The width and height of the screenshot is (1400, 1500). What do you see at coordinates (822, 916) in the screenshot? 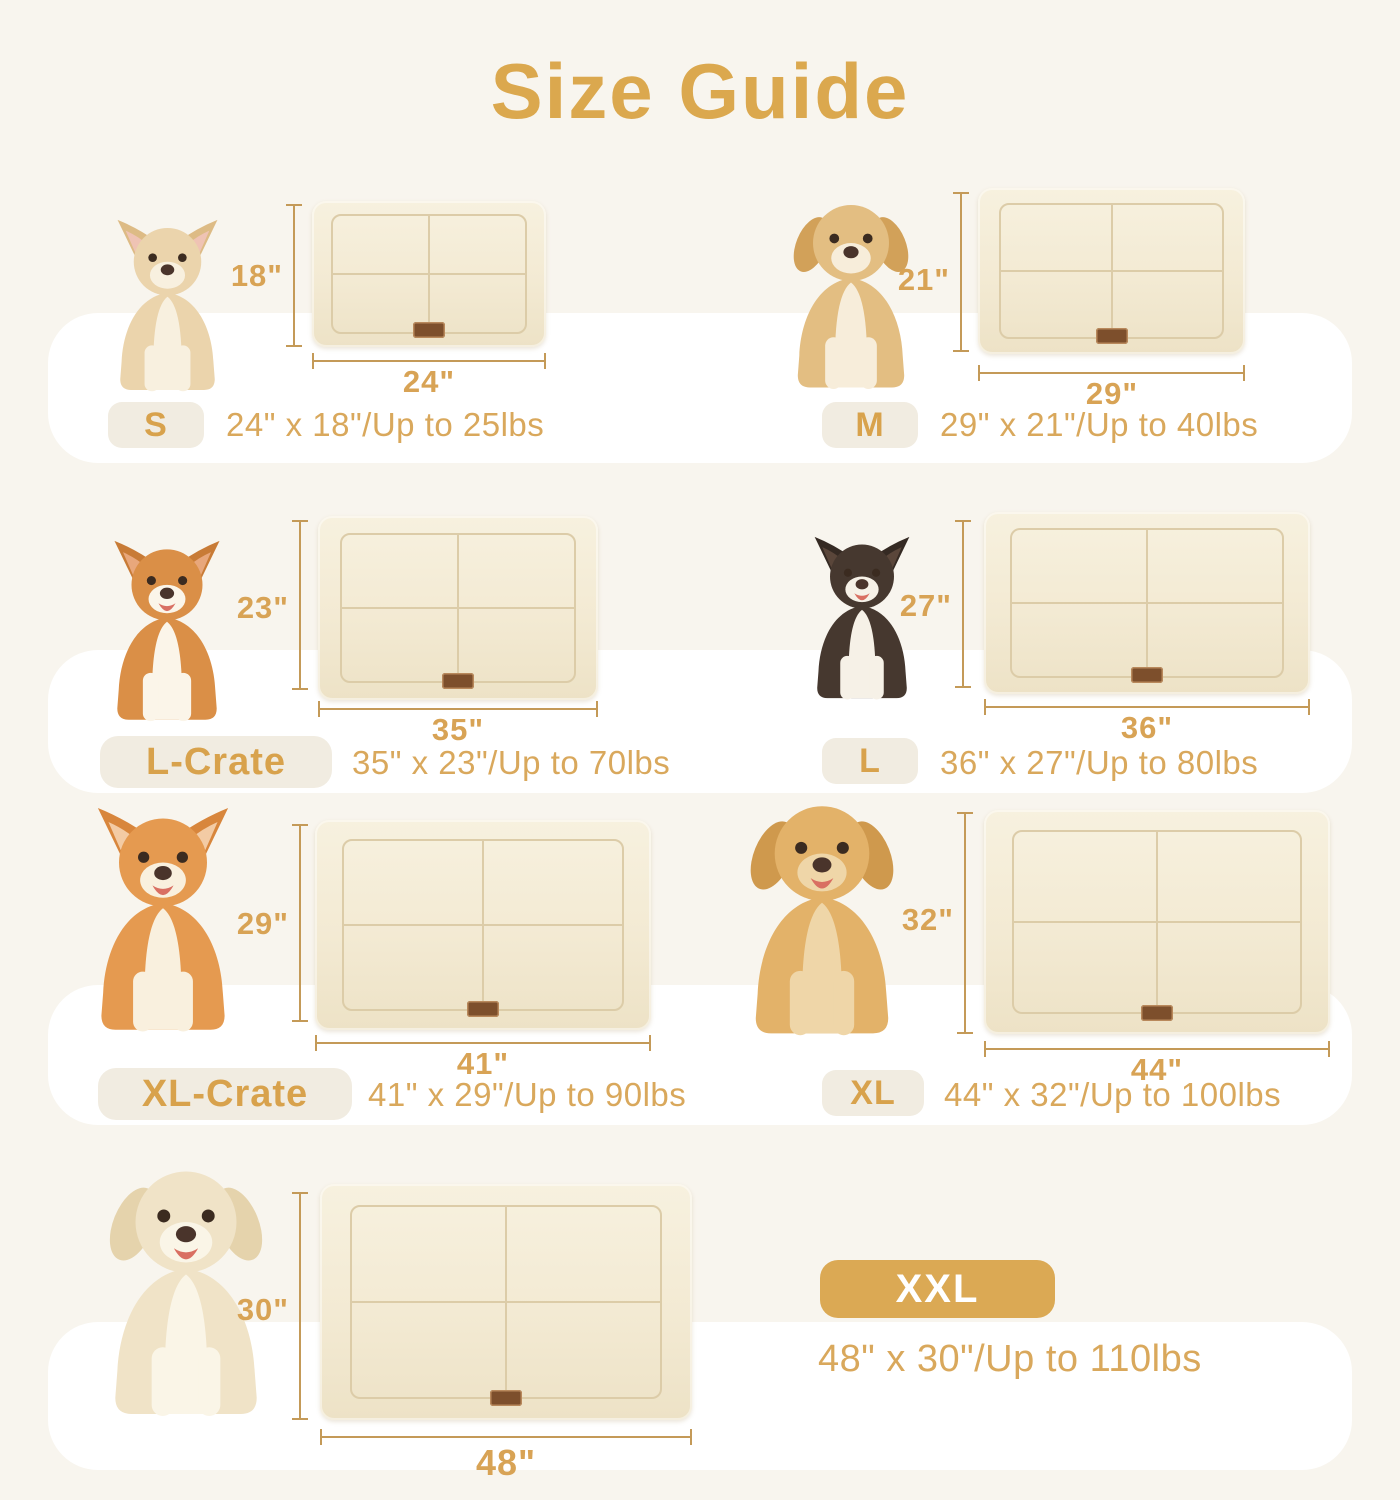
I see `dog-photo-golden-retriever` at bounding box center [822, 916].